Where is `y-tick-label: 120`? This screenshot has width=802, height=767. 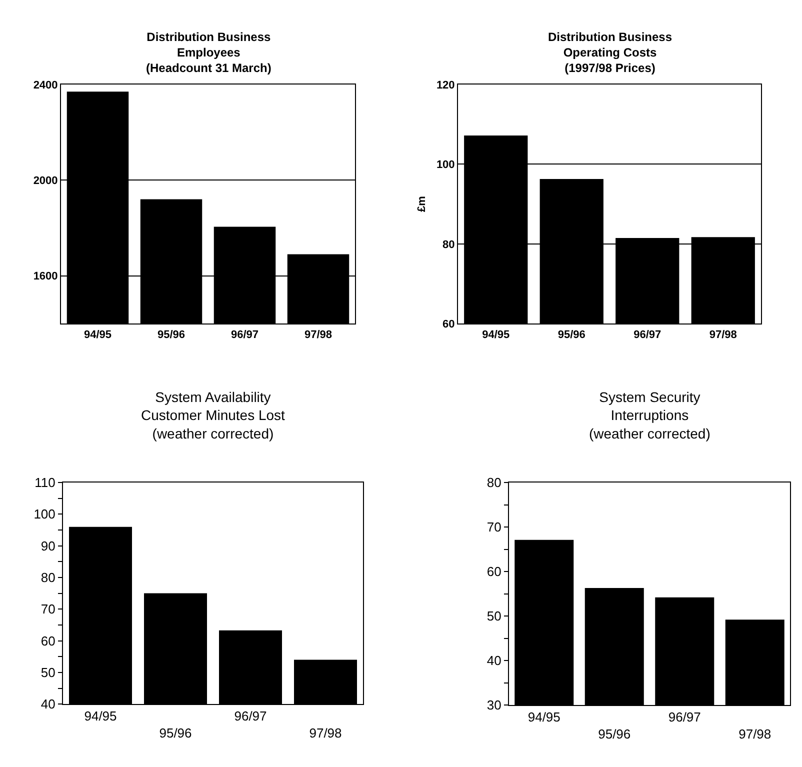 y-tick-label: 120 is located at coordinates (445, 85).